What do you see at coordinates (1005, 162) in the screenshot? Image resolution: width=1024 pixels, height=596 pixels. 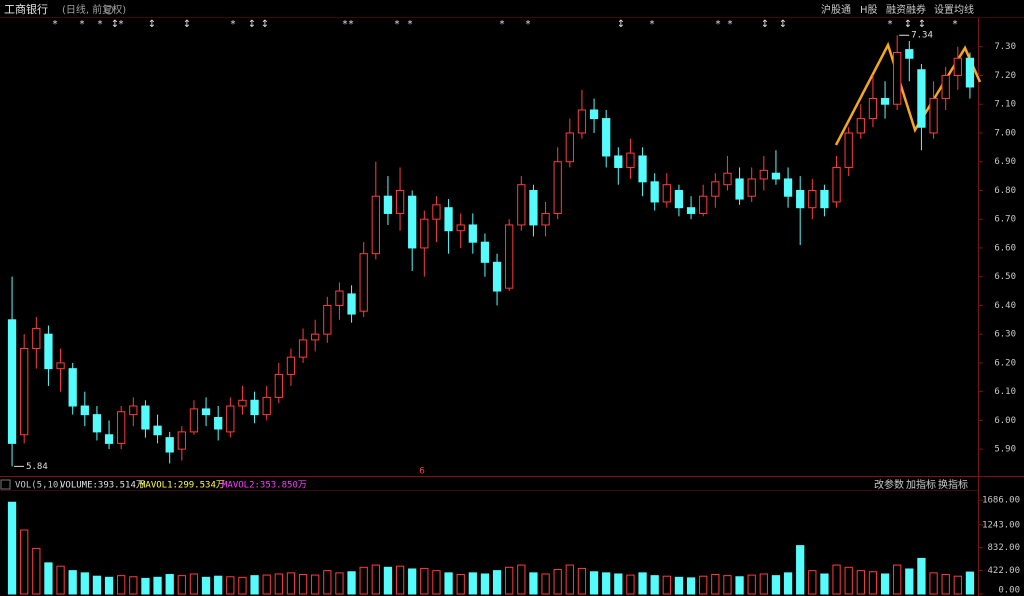 I see `y-tick-label: 6.90` at bounding box center [1005, 162].